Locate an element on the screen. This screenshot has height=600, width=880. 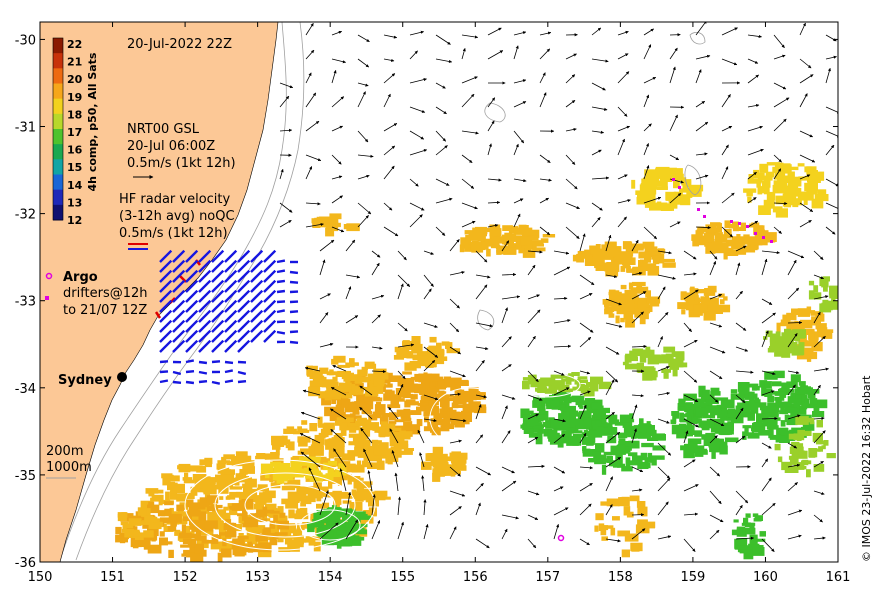
colorbar-tick-label: 15 is located at coordinates (74, 167).